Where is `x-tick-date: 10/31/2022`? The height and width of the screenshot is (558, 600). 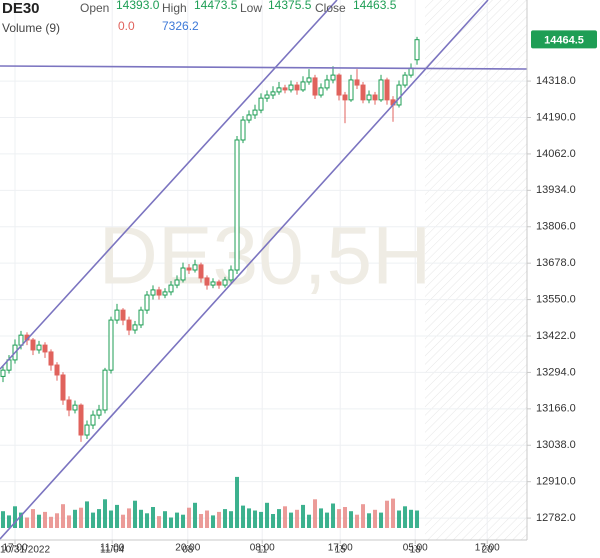
x-tick-date: 10/31/2022 is located at coordinates (25, 550).